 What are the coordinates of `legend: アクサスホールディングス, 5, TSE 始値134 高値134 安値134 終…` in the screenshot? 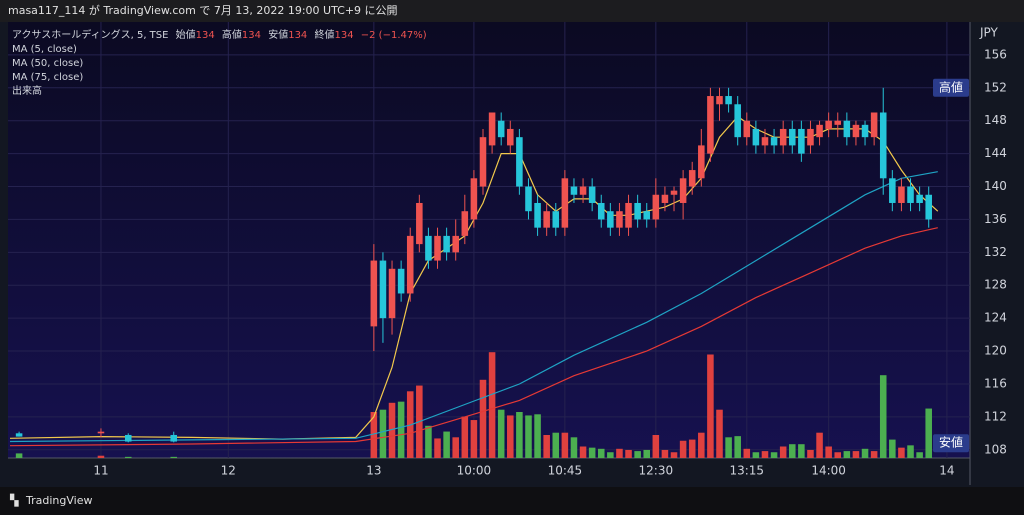 It's located at (219, 62).